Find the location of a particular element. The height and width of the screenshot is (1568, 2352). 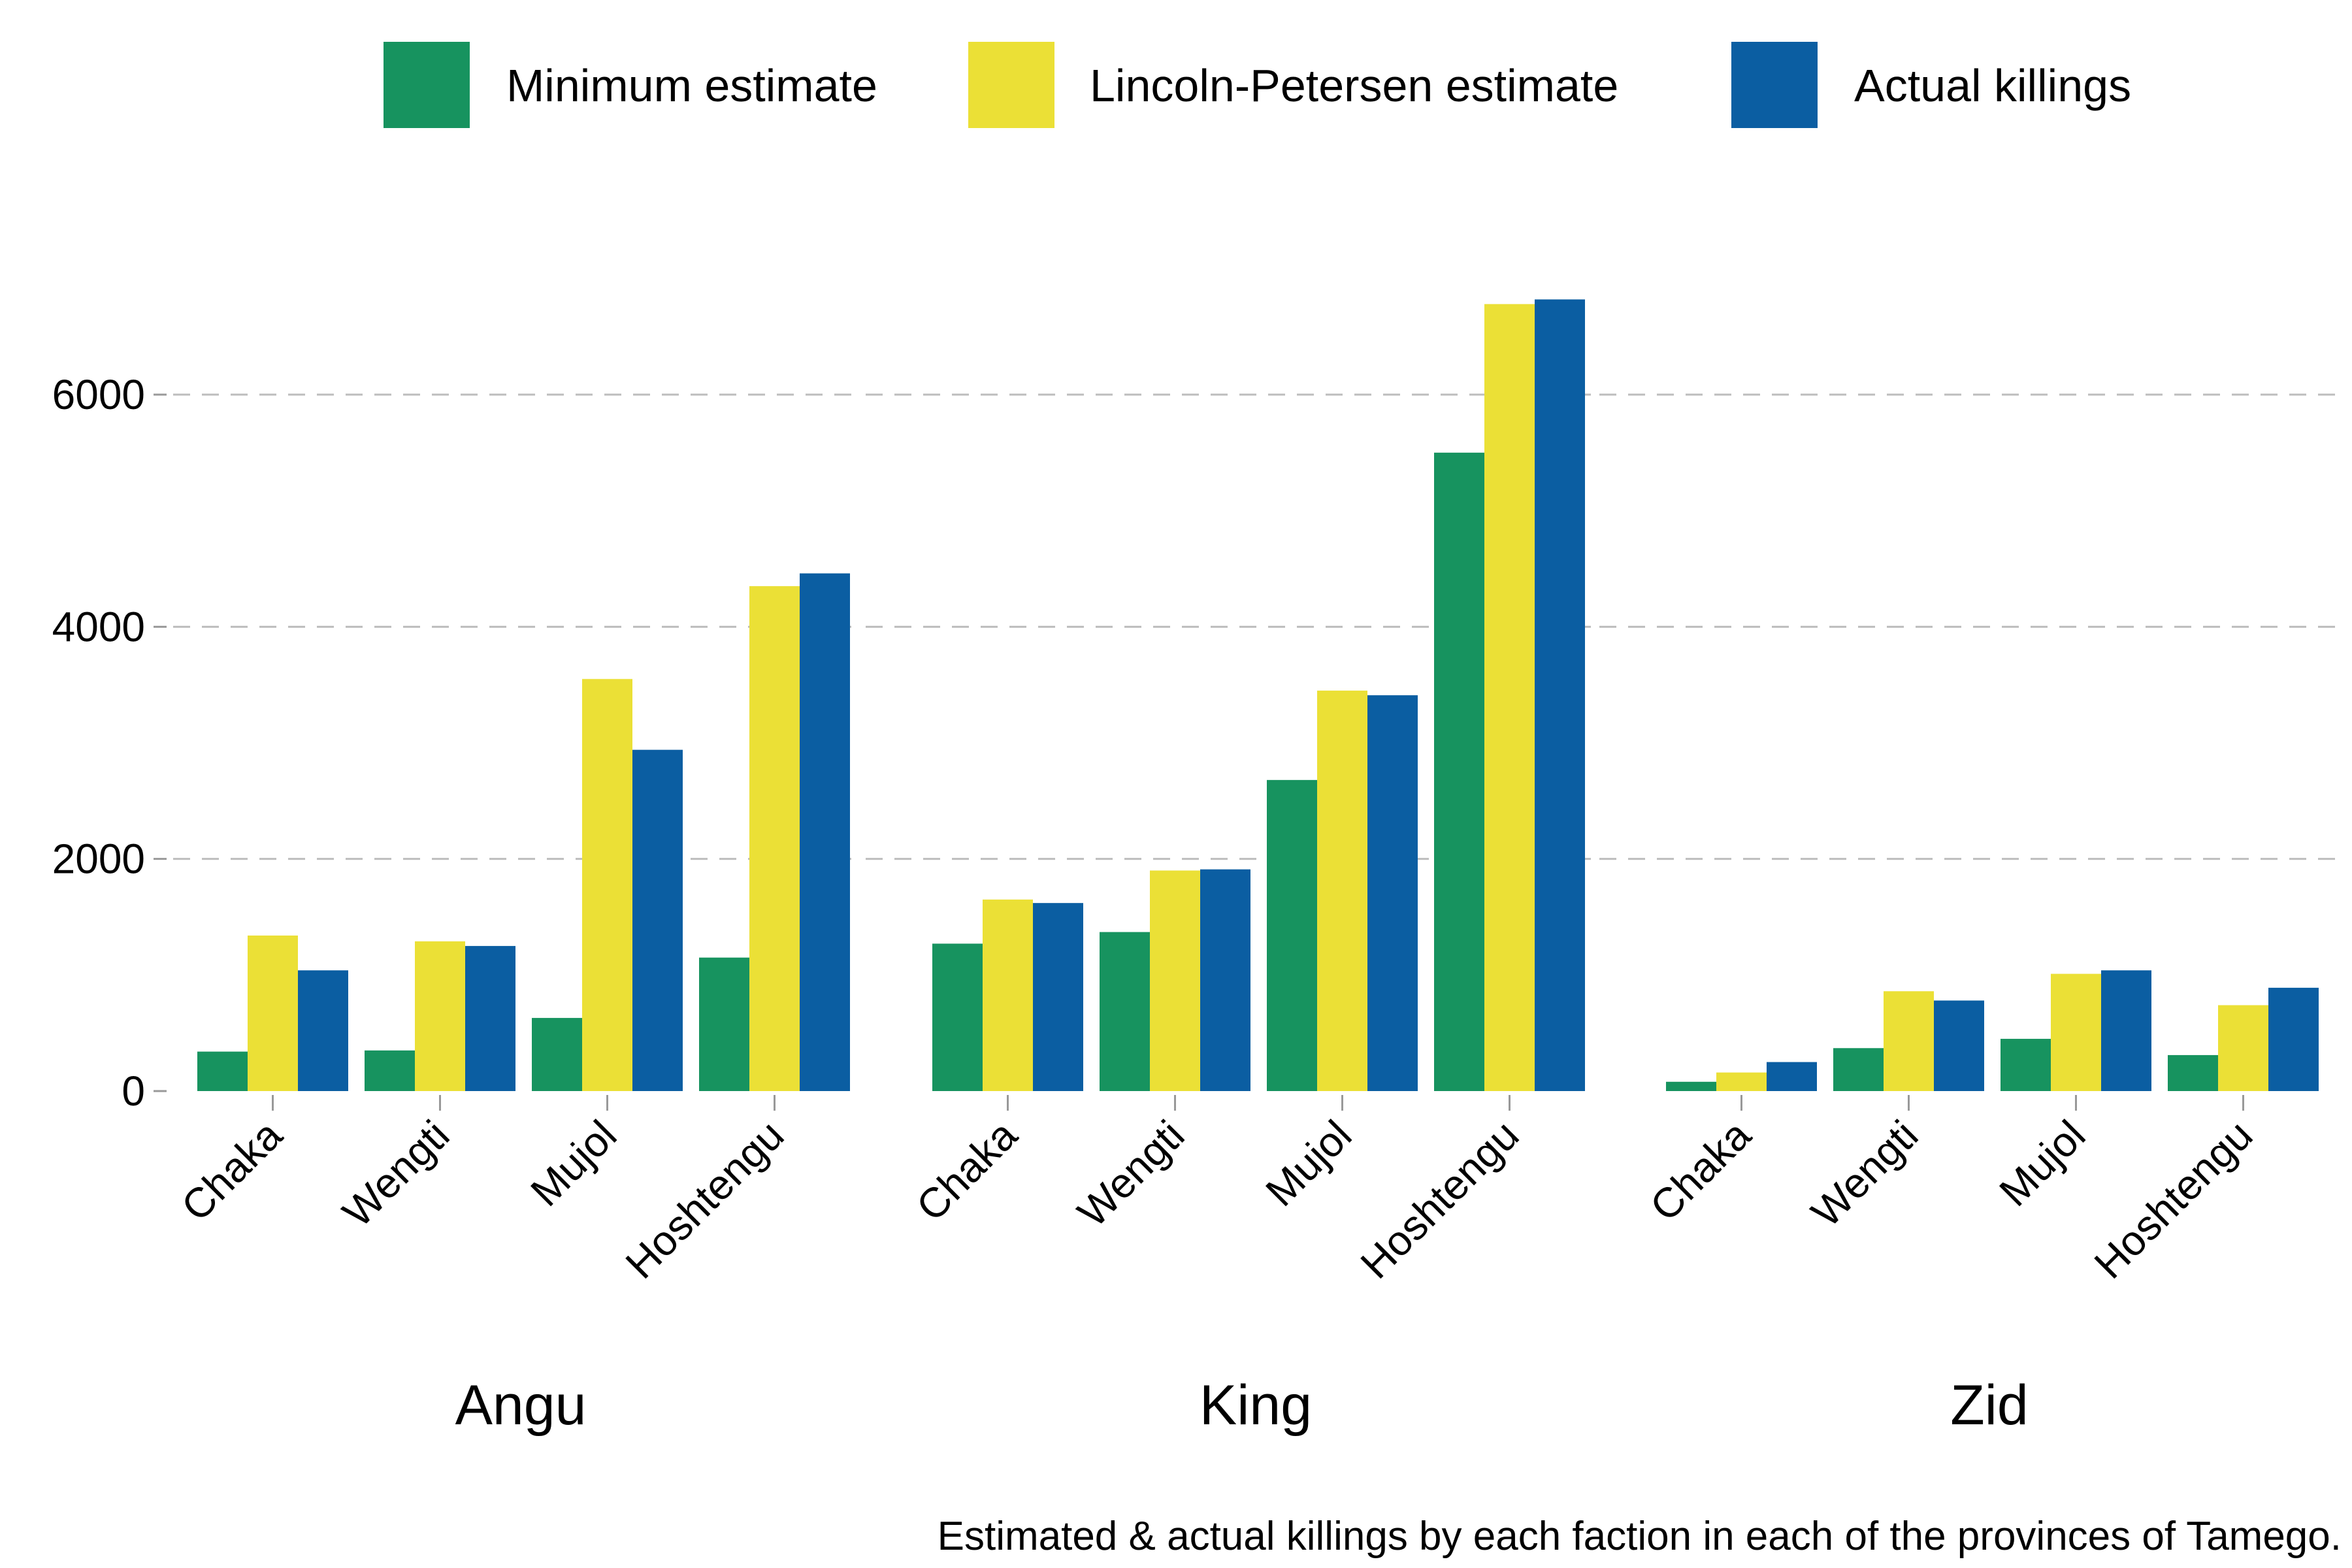

bar-zid-wengti-actual-killings is located at coordinates (1959, 1045).